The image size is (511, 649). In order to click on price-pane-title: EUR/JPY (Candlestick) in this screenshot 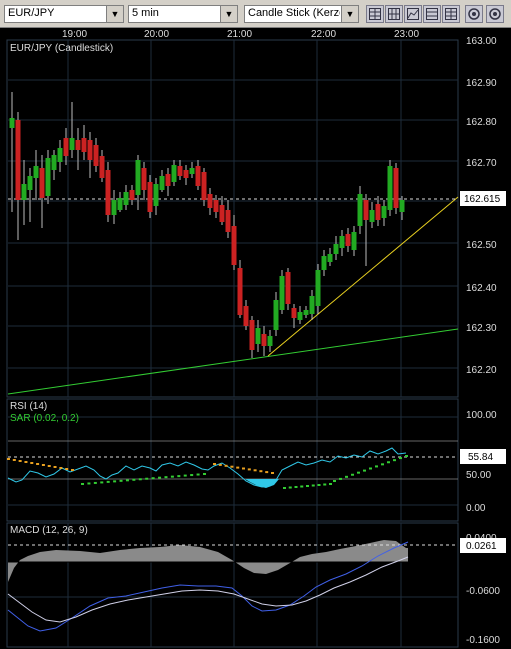, I will do `click(61, 48)`.